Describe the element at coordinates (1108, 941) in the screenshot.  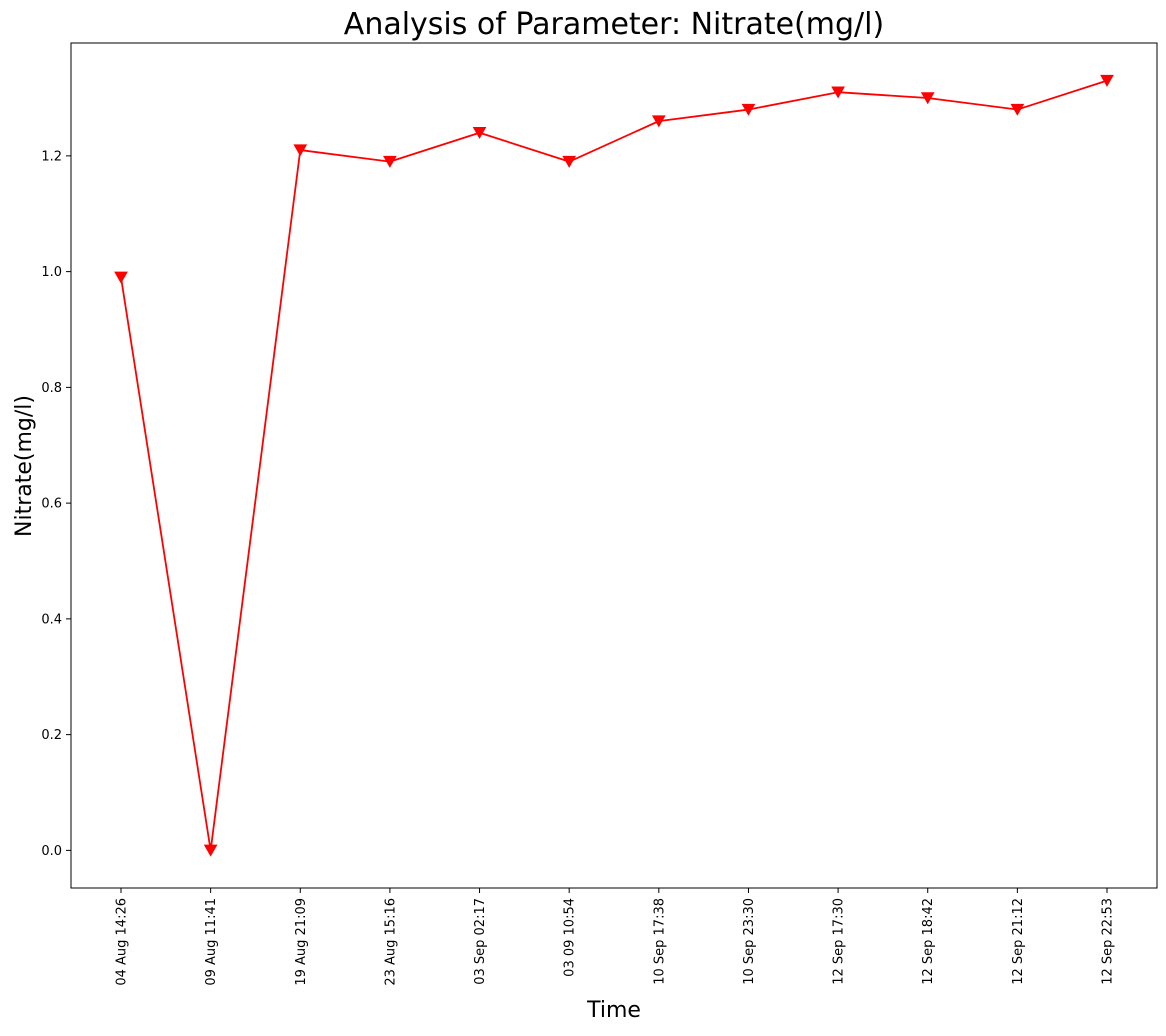
I see `x-tick-label: 12 Sep 22:53` at that location.